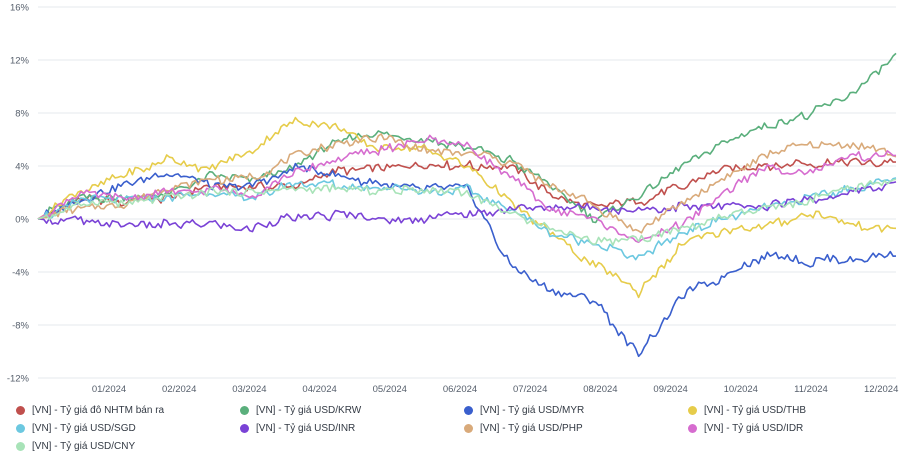 The image size is (900, 466). I want to click on x-tick-label: 08/2024, so click(600, 389).